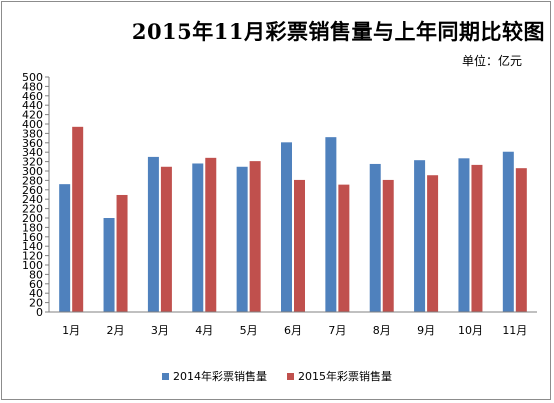 Image resolution: width=554 pixels, height=403 pixels. What do you see at coordinates (32, 143) in the screenshot?
I see `y-tick-label: 360` at bounding box center [32, 143].